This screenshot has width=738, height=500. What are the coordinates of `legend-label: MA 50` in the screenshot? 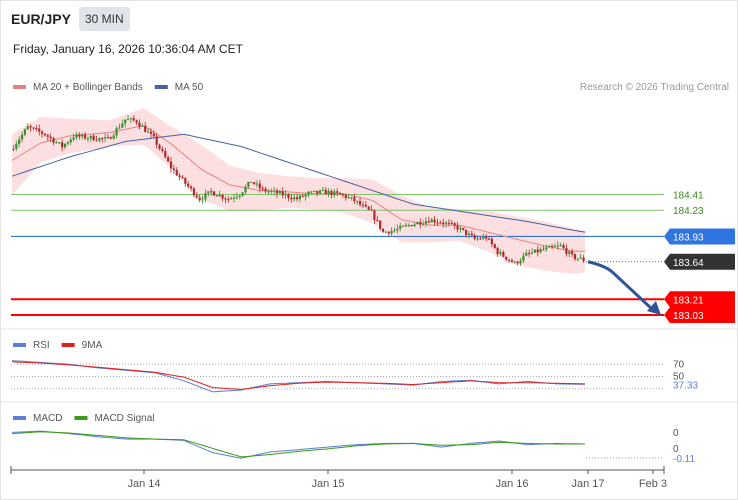 It's located at (189, 87).